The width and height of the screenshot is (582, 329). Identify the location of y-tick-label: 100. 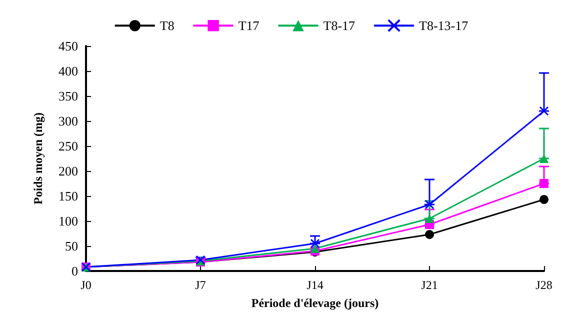
(68, 221).